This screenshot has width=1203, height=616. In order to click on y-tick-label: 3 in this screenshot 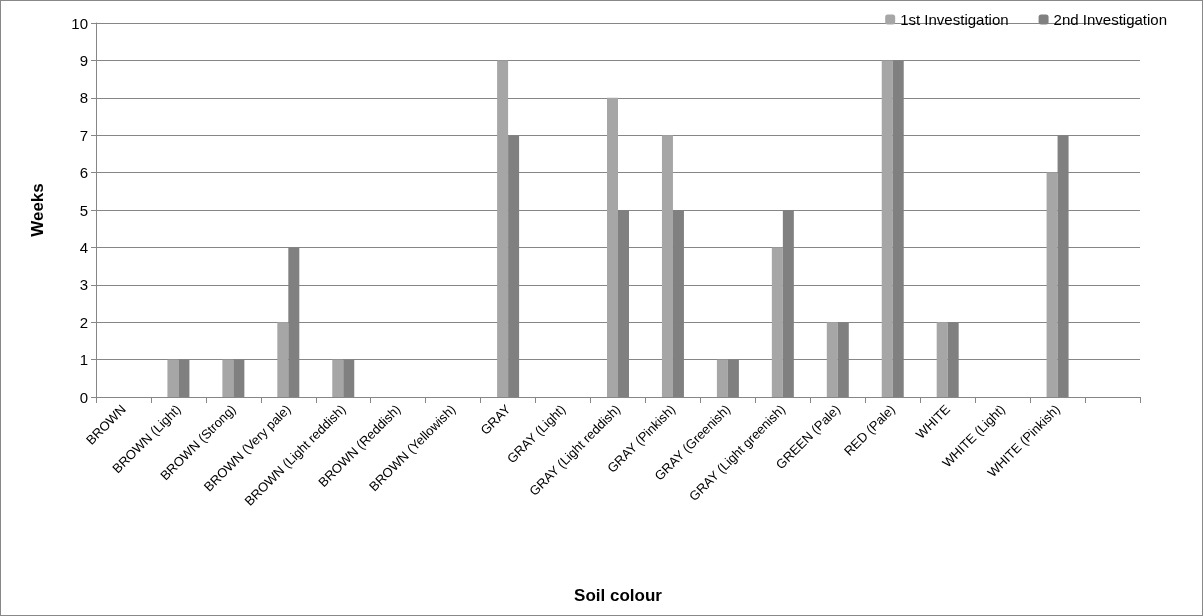, I will do `click(83, 285)`.